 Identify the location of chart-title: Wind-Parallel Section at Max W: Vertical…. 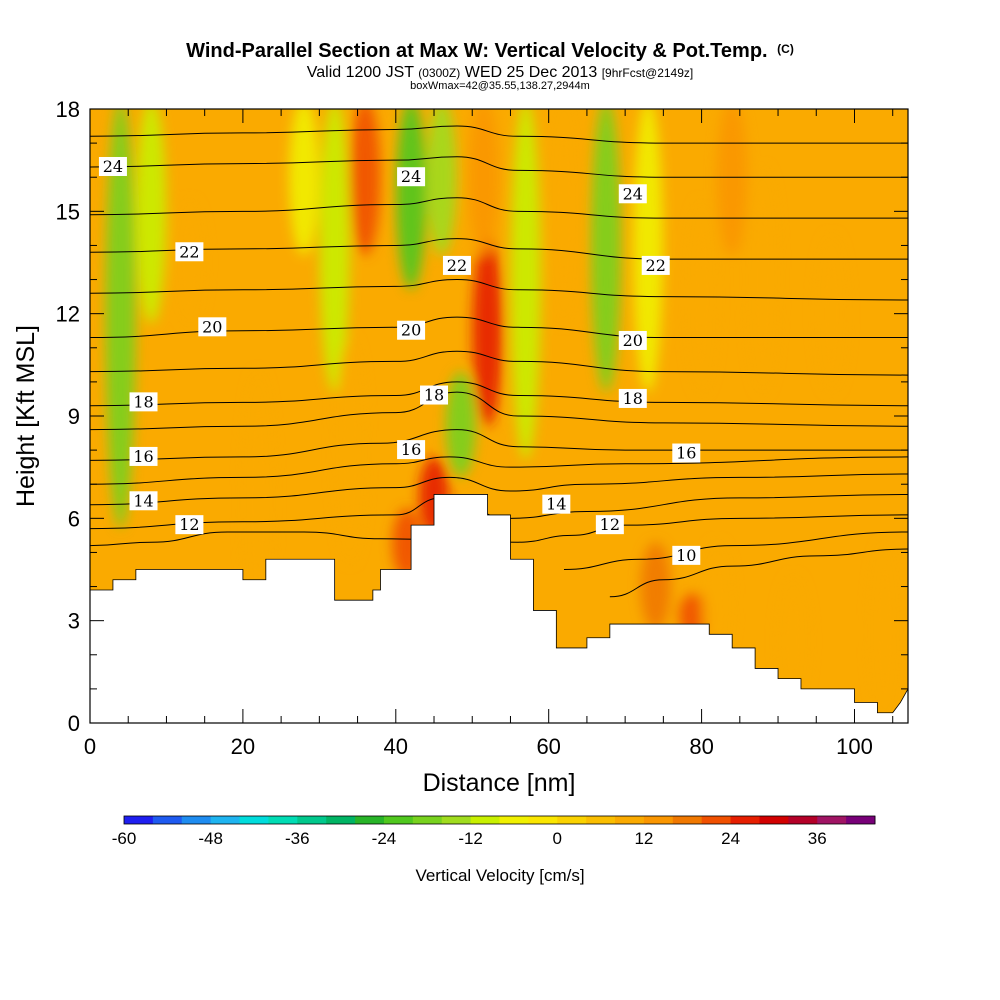
(490, 51).